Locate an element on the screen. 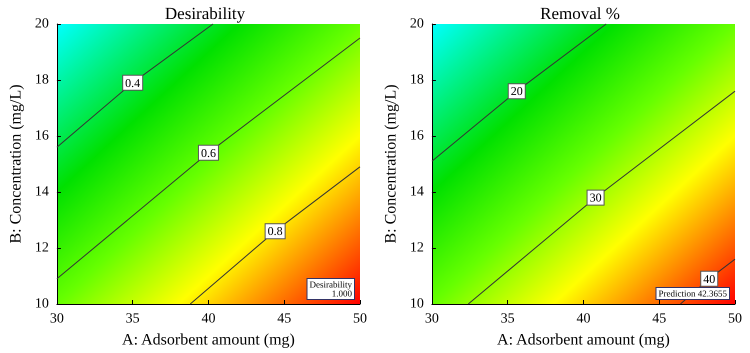 This screenshot has height=353, width=750. chart-title: Removal % is located at coordinates (580, 13).